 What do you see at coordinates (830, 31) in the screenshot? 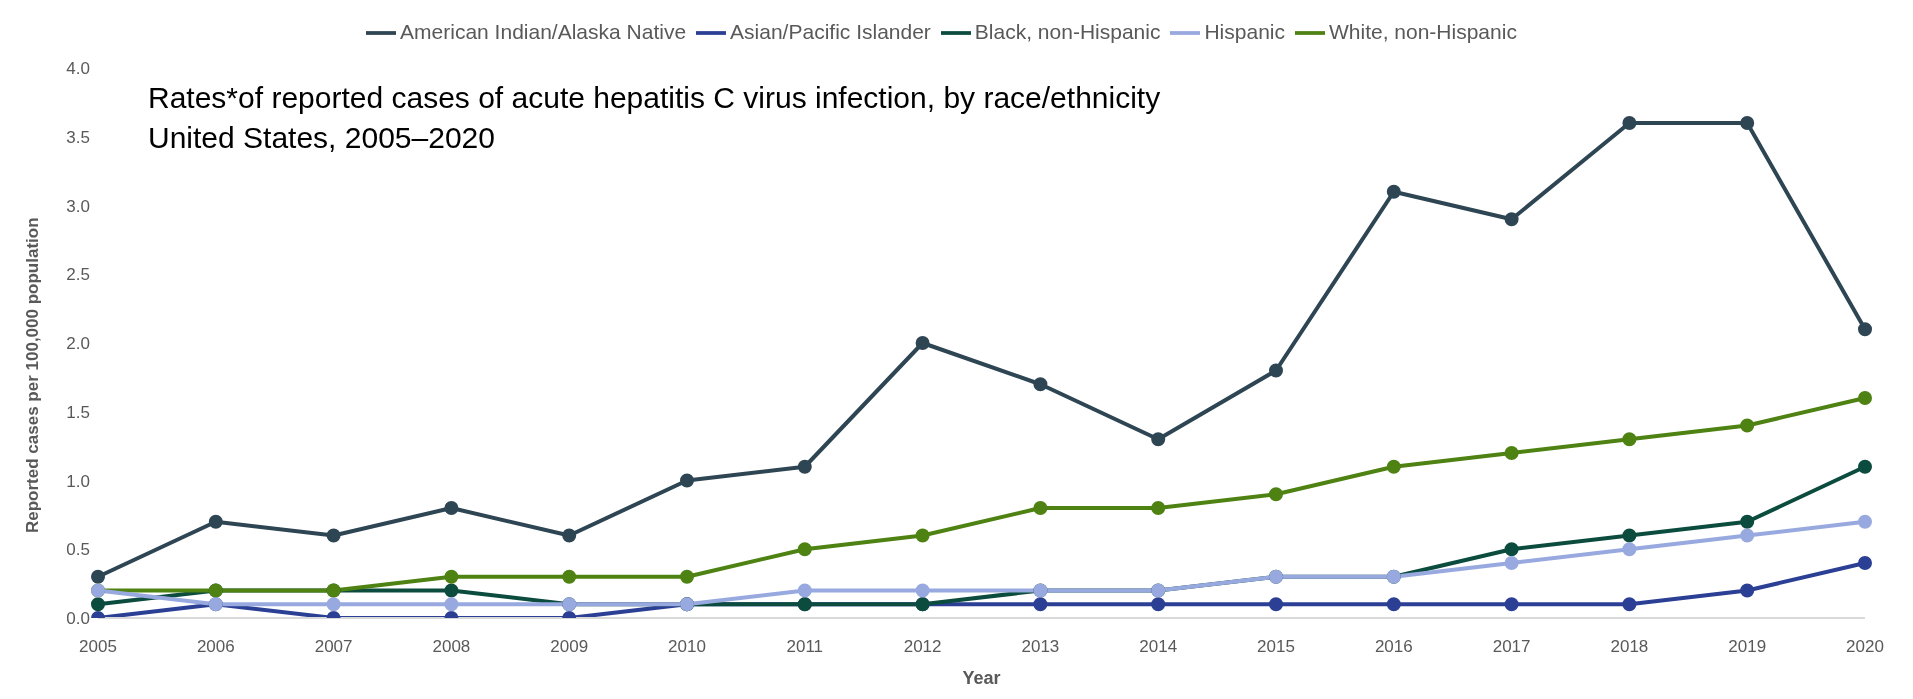
I see `legend-label: Asian/Pacific Islander` at bounding box center [830, 31].